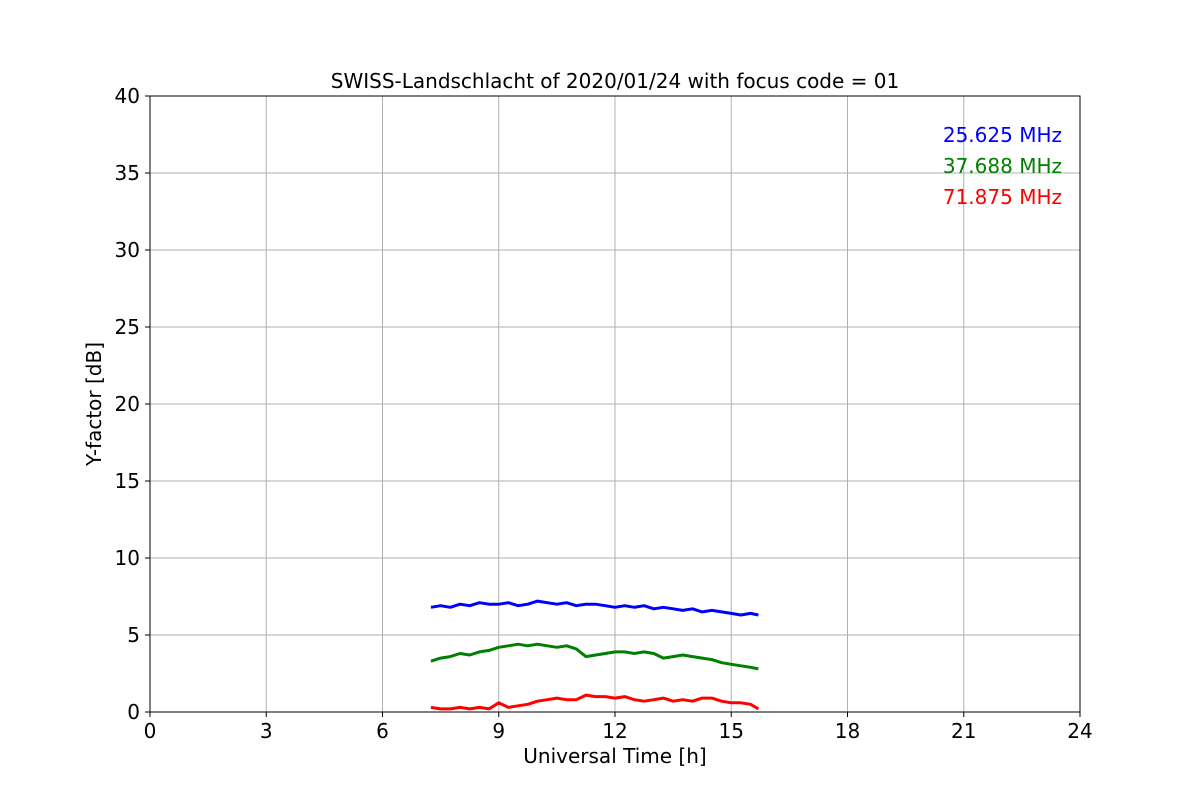  What do you see at coordinates (614, 731) in the screenshot?
I see `x-tick-label: 12` at bounding box center [614, 731].